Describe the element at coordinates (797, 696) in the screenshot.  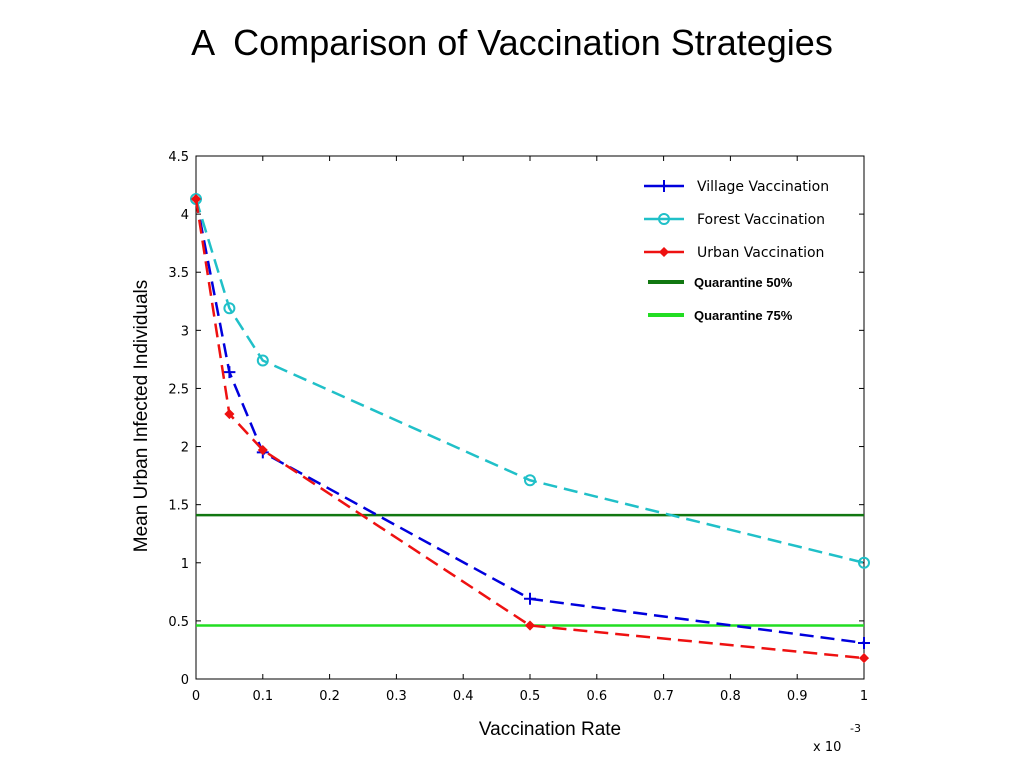
I see `x-tick-label: 0.9` at that location.